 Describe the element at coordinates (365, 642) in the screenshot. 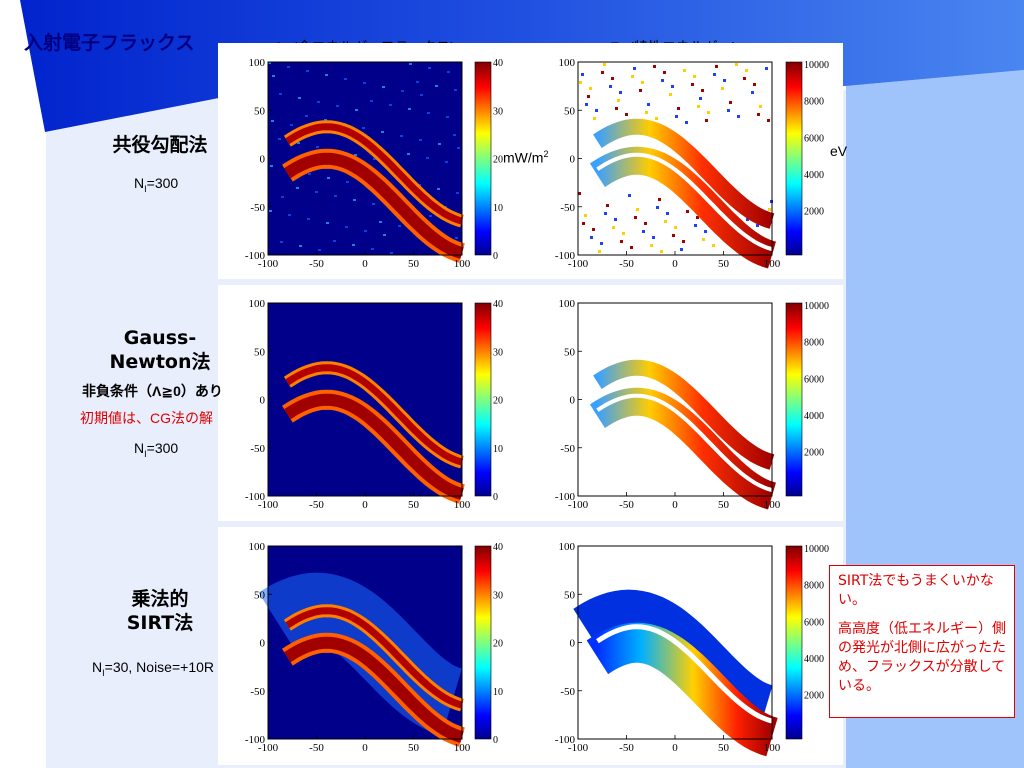

I see `q0-sirt-frame` at that location.